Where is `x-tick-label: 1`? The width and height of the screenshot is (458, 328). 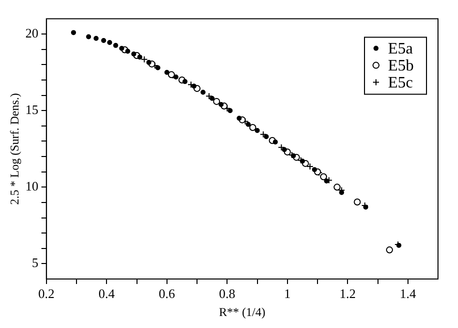 x-tick-label: 1 is located at coordinates (287, 294).